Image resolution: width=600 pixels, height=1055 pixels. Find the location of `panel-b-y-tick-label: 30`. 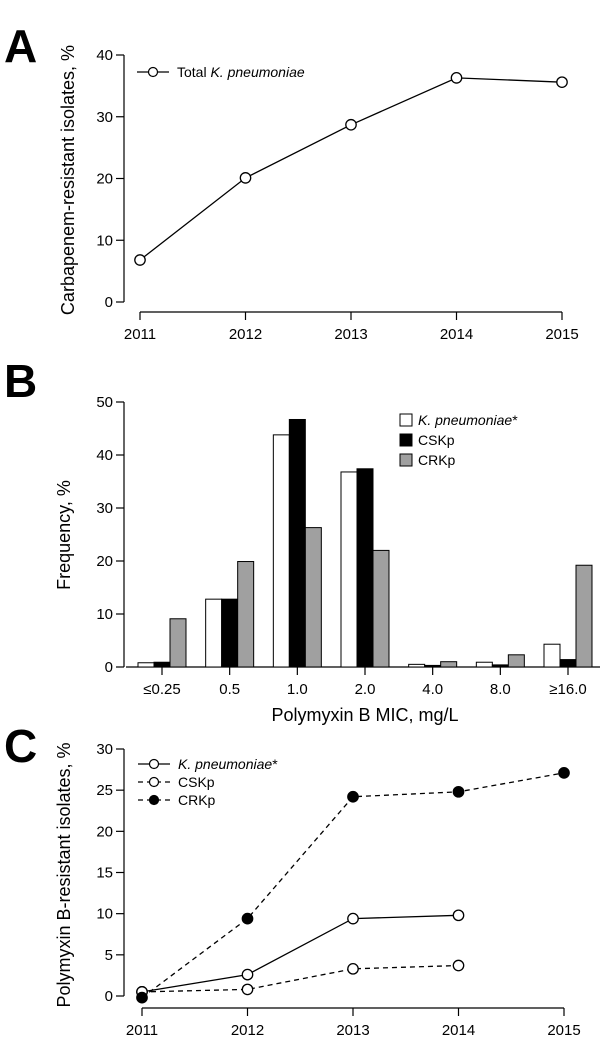

panel-b-y-tick-label: 30 is located at coordinates (104, 508).